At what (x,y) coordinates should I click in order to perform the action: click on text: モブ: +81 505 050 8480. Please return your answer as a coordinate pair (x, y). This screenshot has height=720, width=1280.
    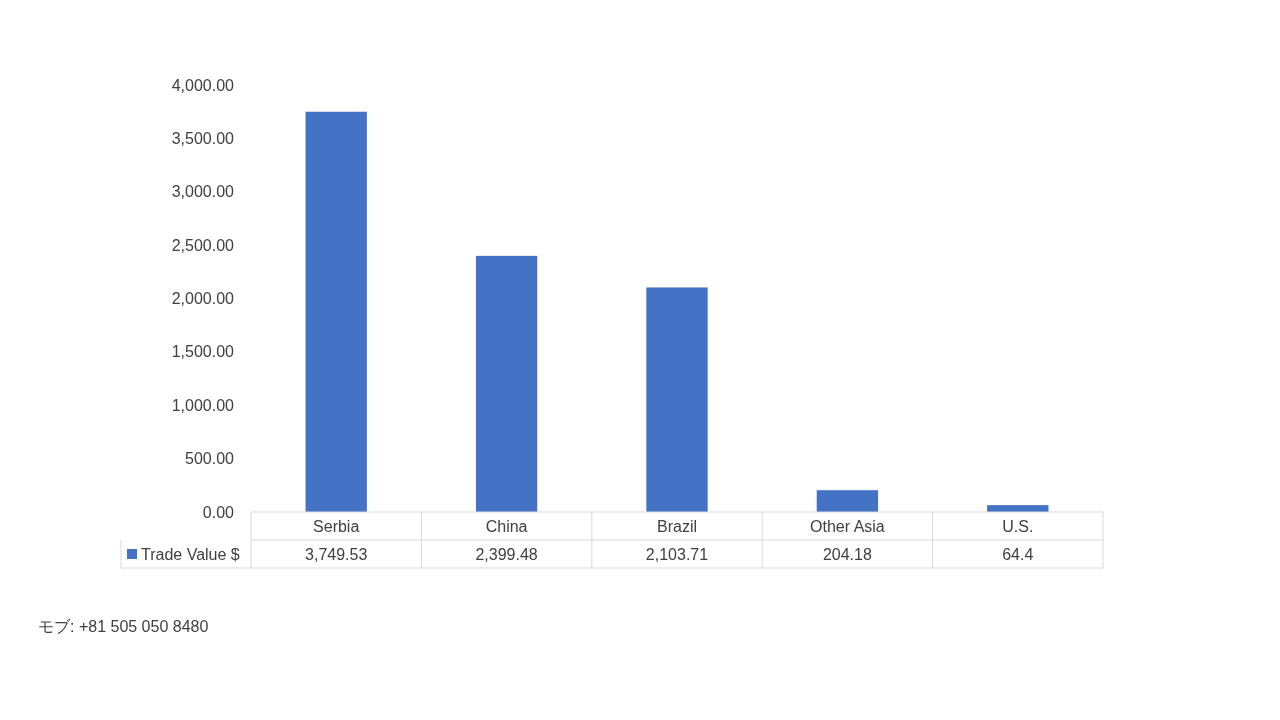
    Looking at the image, I should click on (123, 626).